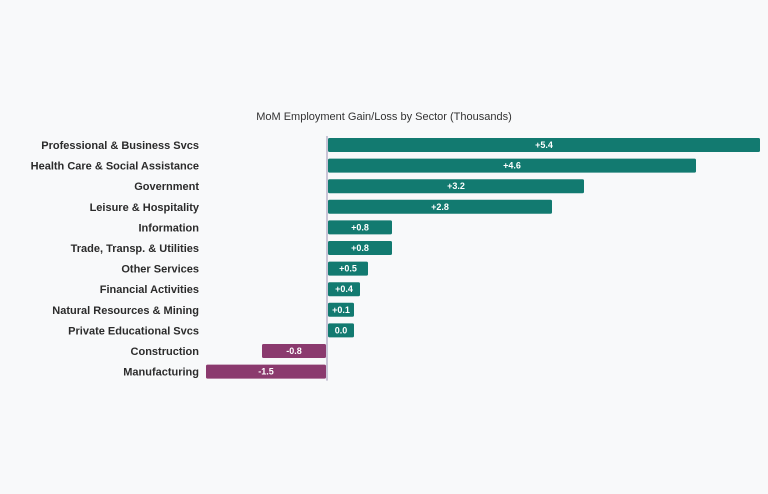  Describe the element at coordinates (160, 270) in the screenshot. I see `category-label: Other Services` at that location.